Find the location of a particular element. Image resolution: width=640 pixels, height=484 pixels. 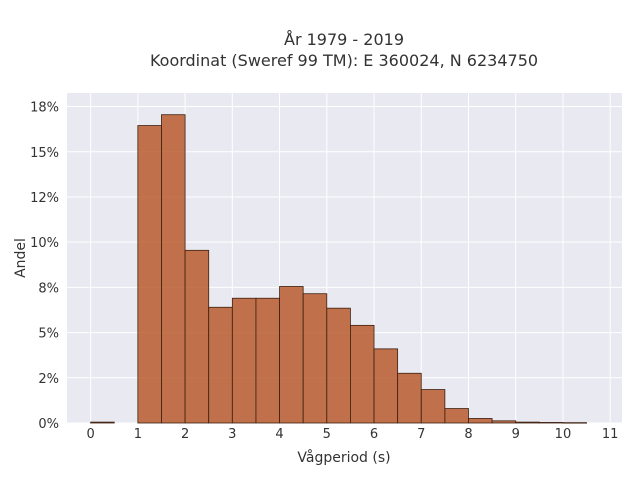

x-tick-label: 3 is located at coordinates (232, 434).